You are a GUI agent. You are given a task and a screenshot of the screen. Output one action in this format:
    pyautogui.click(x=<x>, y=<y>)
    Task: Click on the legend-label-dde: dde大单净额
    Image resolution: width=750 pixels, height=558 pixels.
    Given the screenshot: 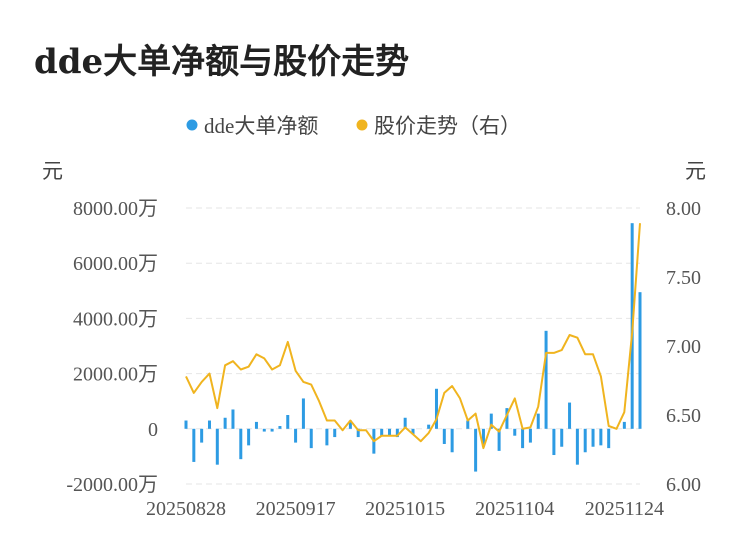 What is the action you would take?
    pyautogui.click(x=261, y=126)
    